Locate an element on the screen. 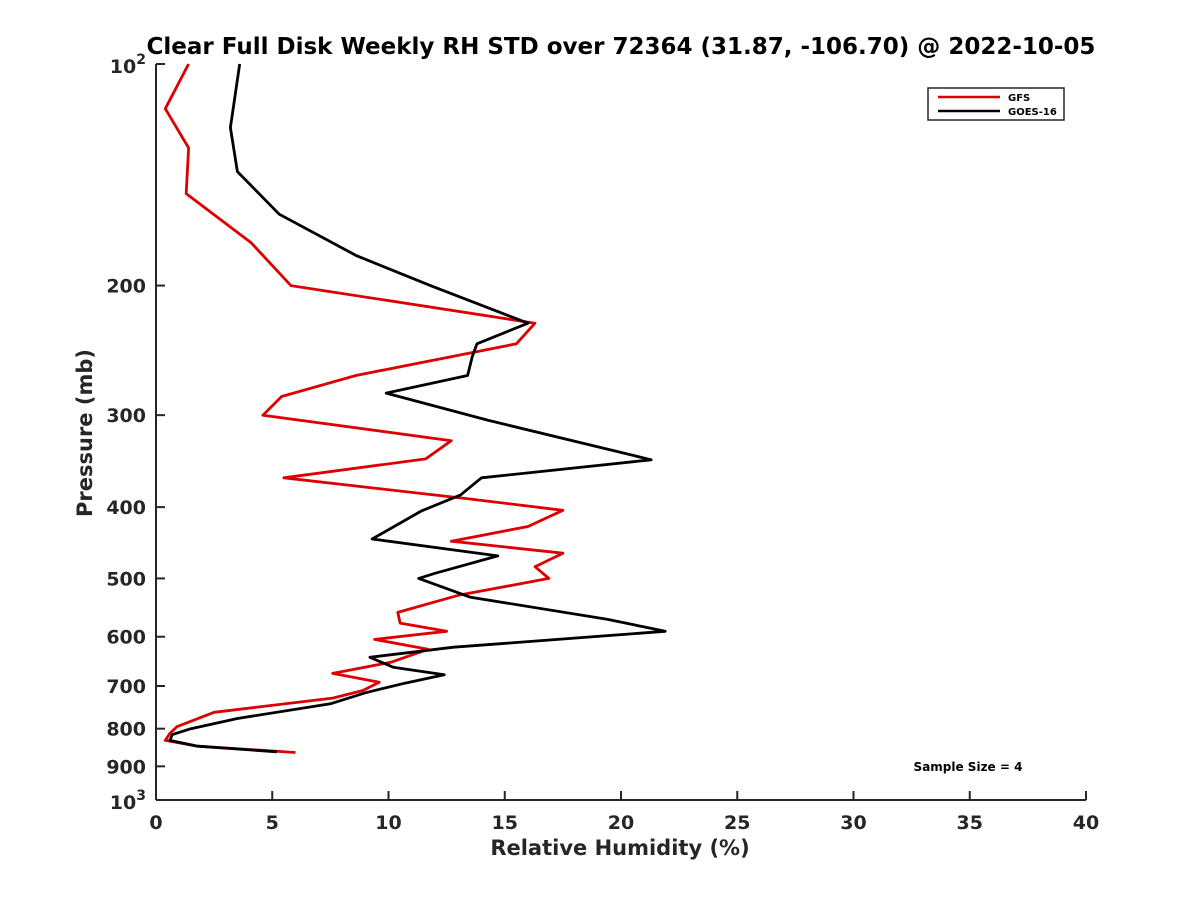 This screenshot has width=1200, height=900. x-axis-ticks: 0 5 10 15 20 25 30 35 40 is located at coordinates (624, 812).